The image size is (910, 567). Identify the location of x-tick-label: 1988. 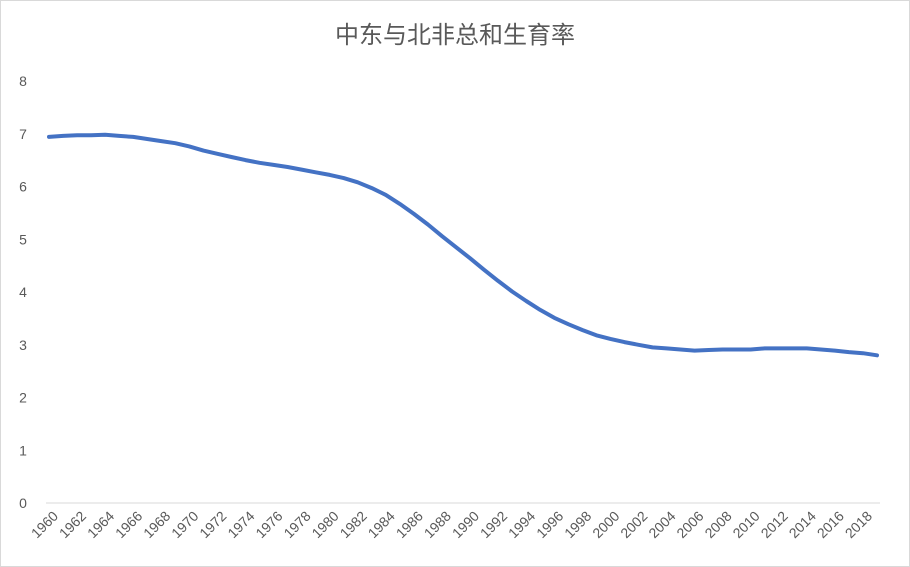
(437, 524).